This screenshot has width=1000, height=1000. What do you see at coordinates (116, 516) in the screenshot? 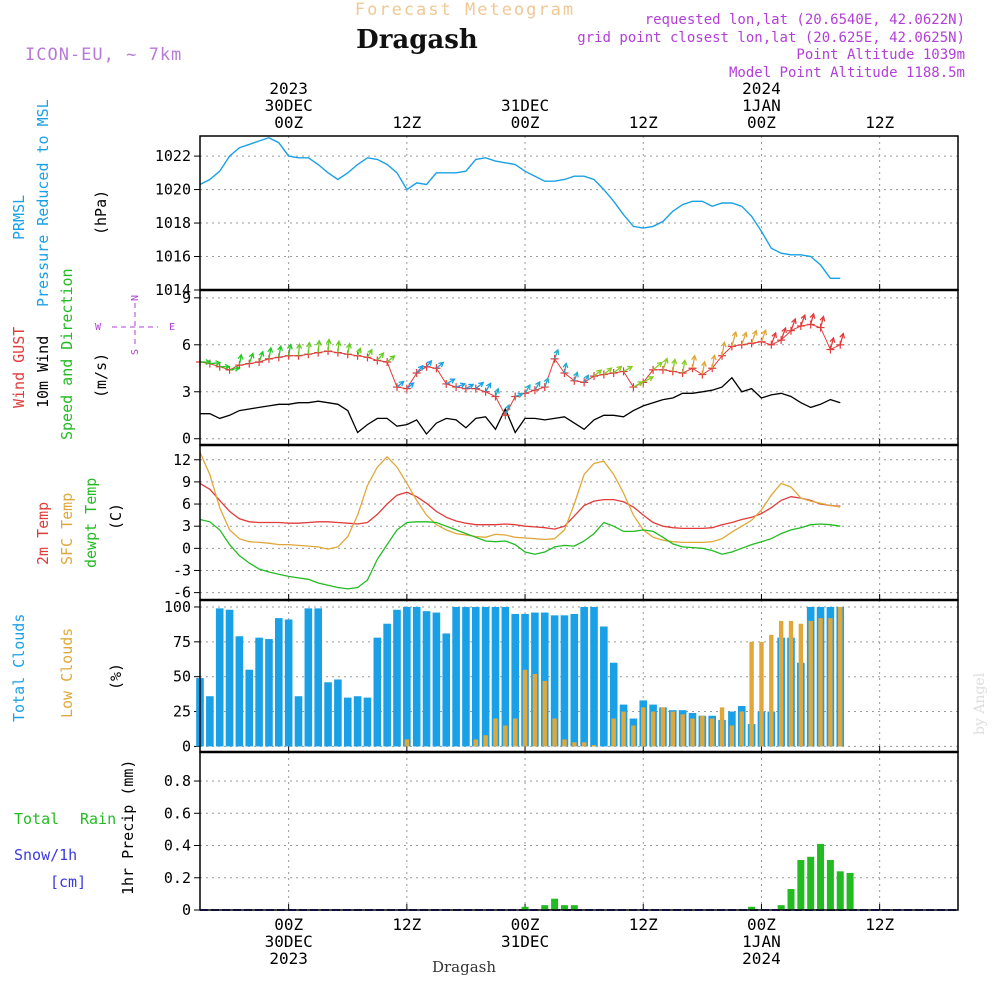
I see `label-celsius: (C)` at bounding box center [116, 516].